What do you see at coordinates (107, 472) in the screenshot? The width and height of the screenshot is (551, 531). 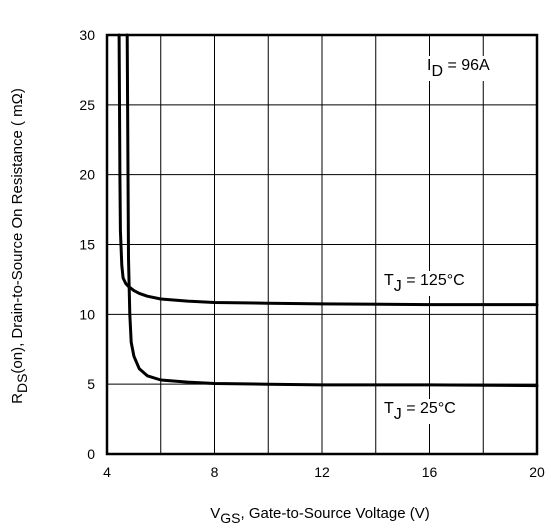 I see `x-tick-label: 4` at bounding box center [107, 472].